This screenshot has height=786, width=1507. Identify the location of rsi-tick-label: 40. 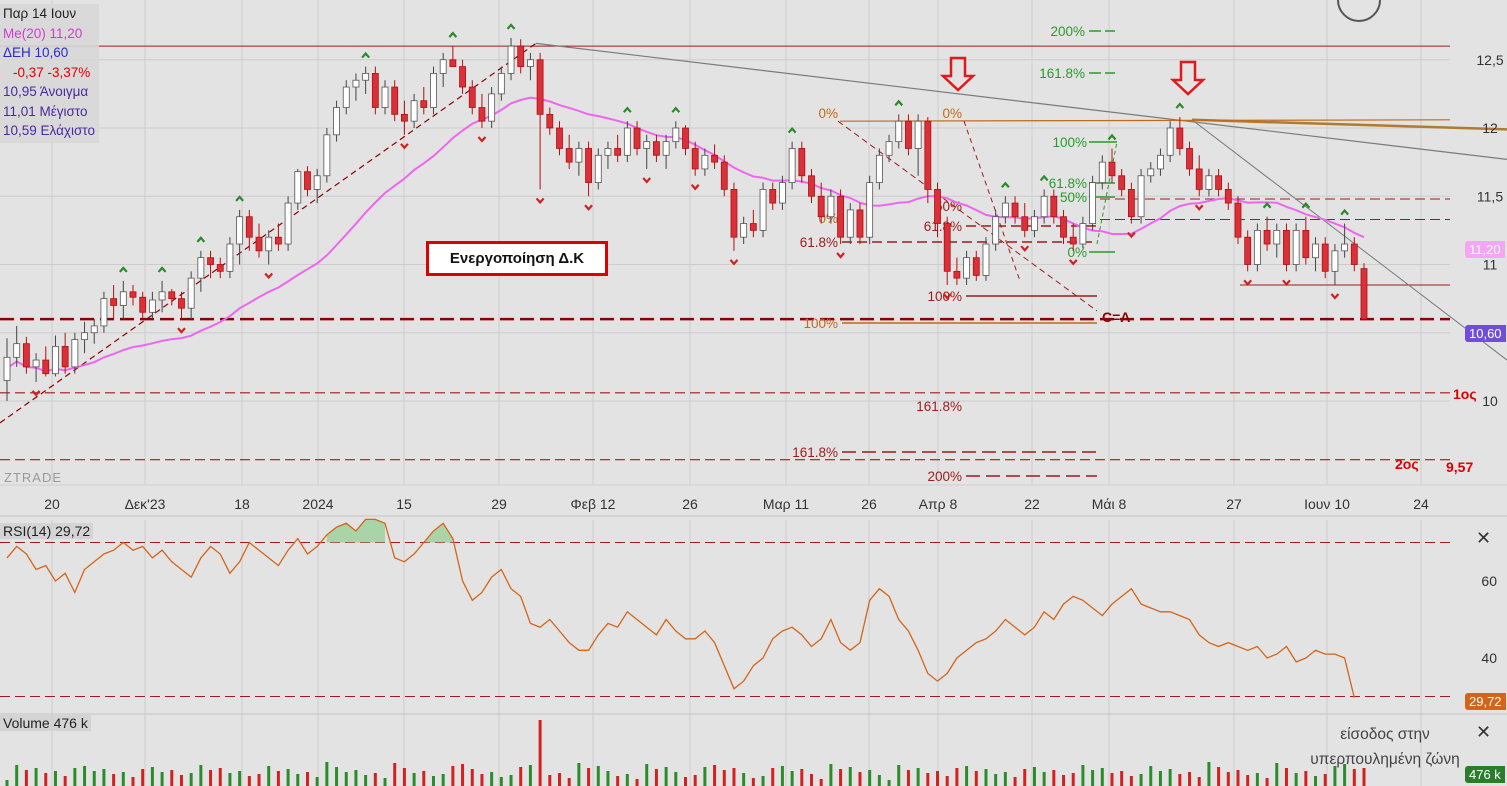
(1489, 658).